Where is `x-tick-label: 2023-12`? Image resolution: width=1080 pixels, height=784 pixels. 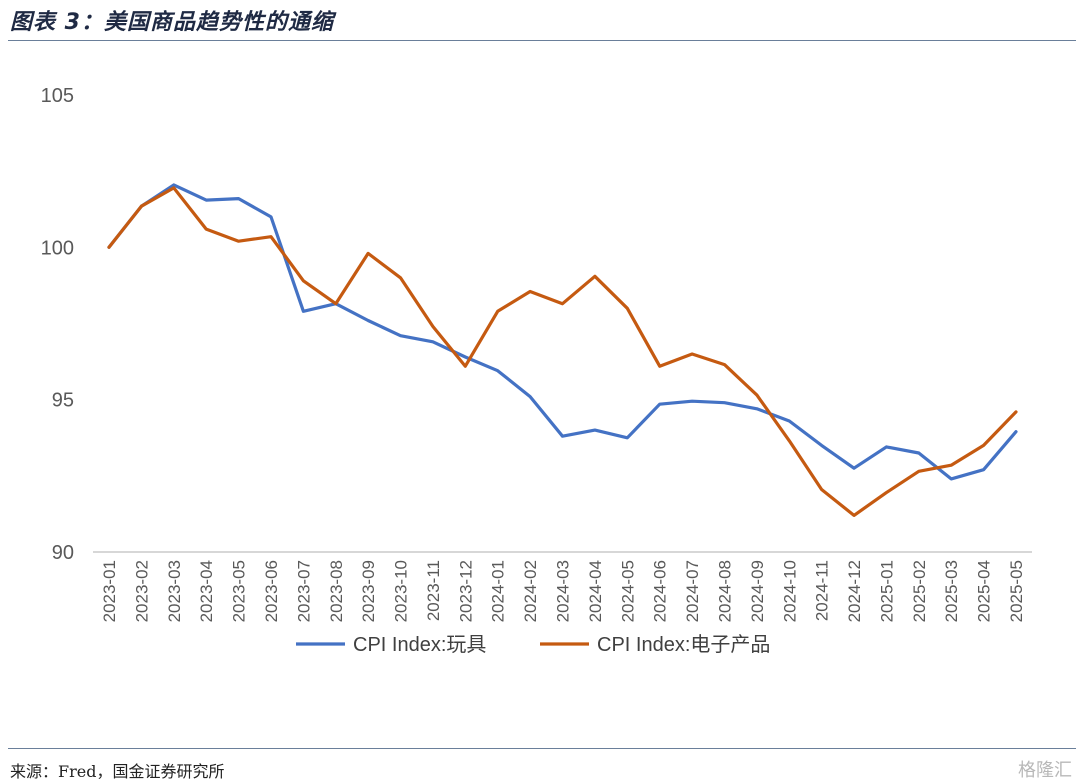
x-tick-label: 2023-12 is located at coordinates (465, 591).